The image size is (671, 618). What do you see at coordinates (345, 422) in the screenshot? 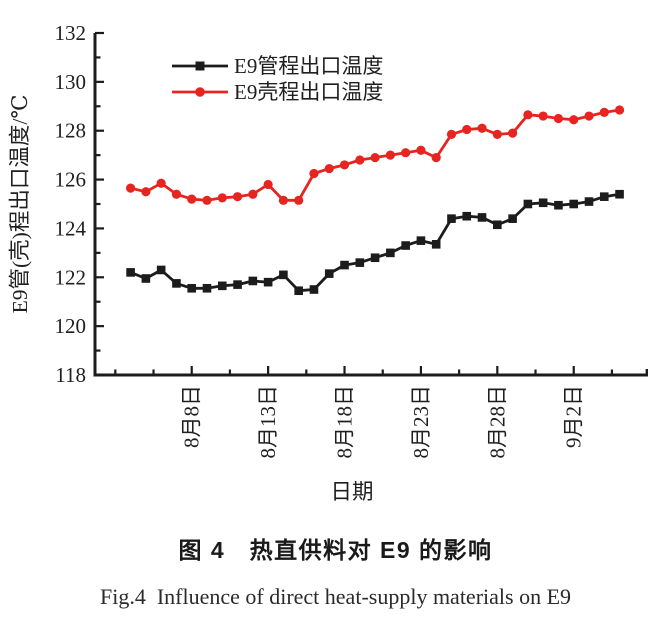
I see `x-tick-label: 8月18日` at bounding box center [345, 422].